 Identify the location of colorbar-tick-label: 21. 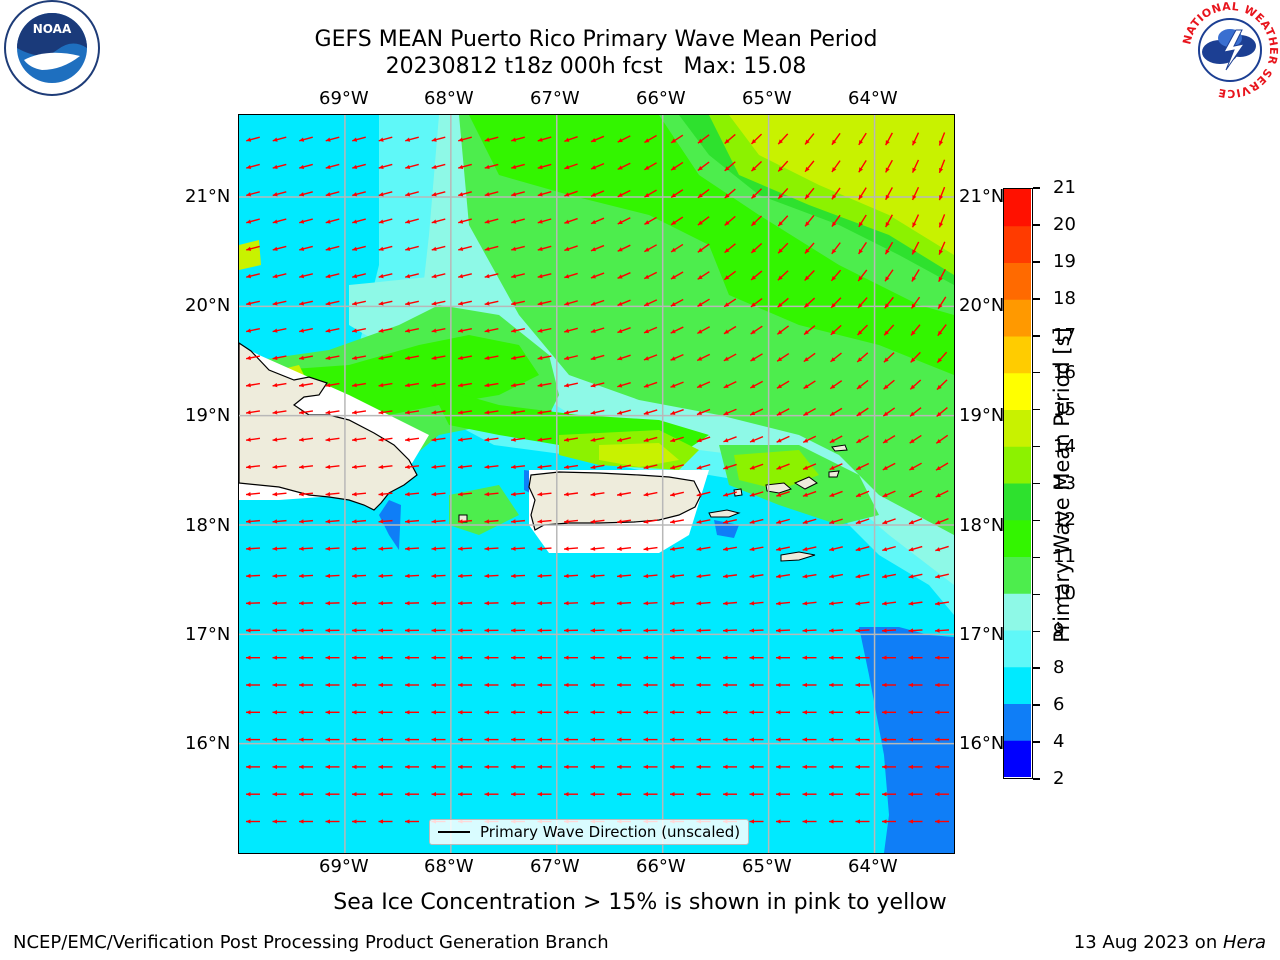
(1064, 187).